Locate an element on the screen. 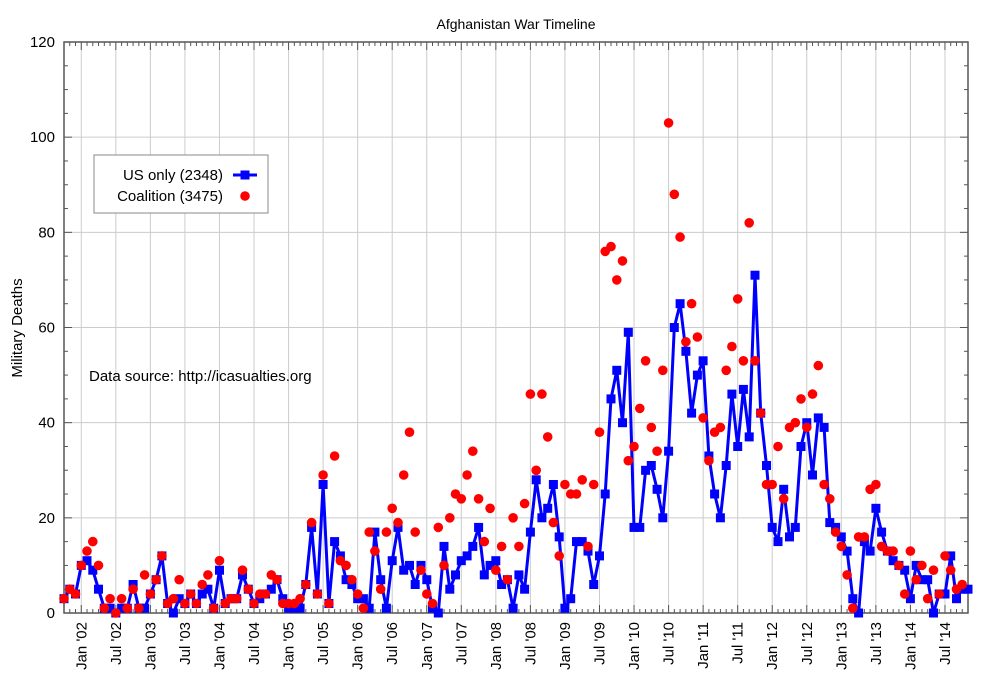  x-tick-label: Jan '11 is located at coordinates (703, 645).